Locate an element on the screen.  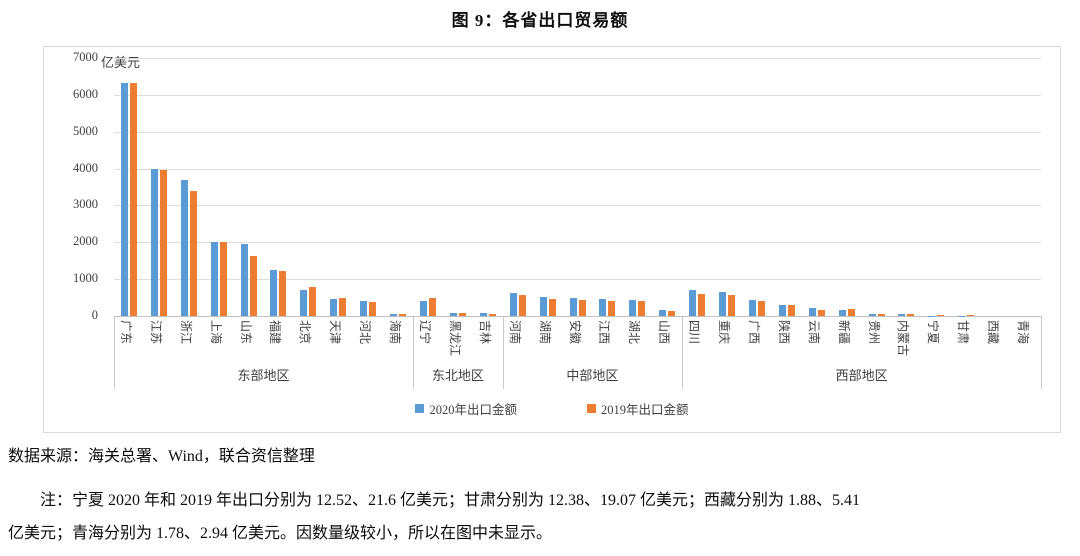
x-label-text-云南: 云南 is located at coordinates (813, 332).